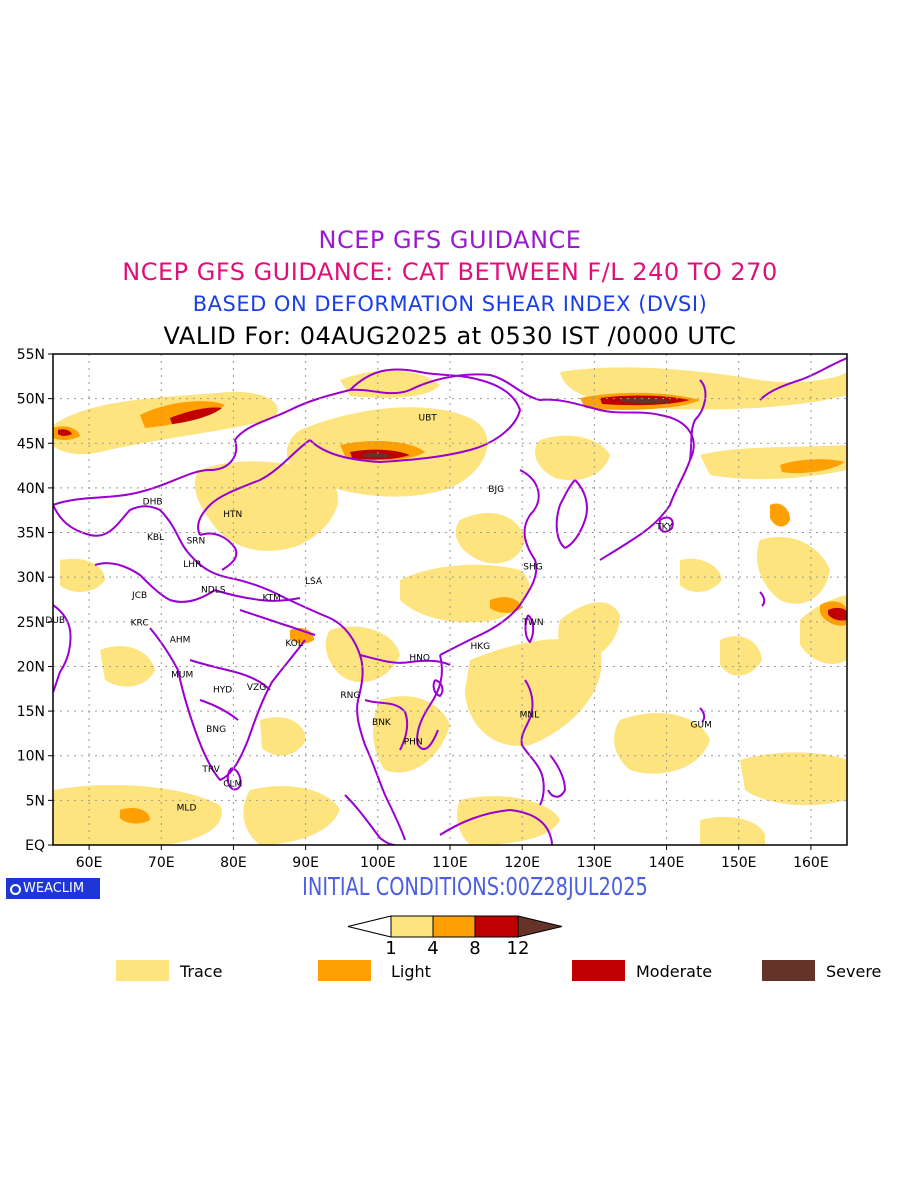 The width and height of the screenshot is (900, 1200). I want to click on station-label: KOL, so click(294, 644).